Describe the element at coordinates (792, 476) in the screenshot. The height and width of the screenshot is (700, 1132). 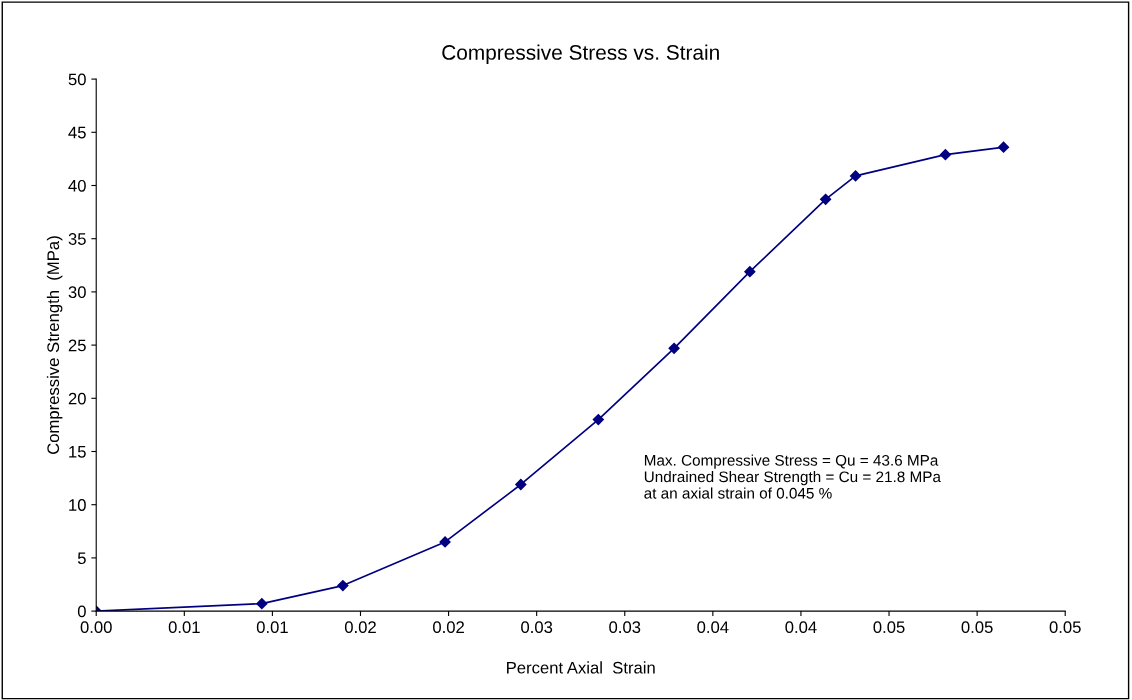
I see `annotation: Max. Compressive Stress = Qu = 43.6 MPa Undrained Shear Strength = Cu = 21.8 MPa at an axial strain of 0.045 %` at that location.